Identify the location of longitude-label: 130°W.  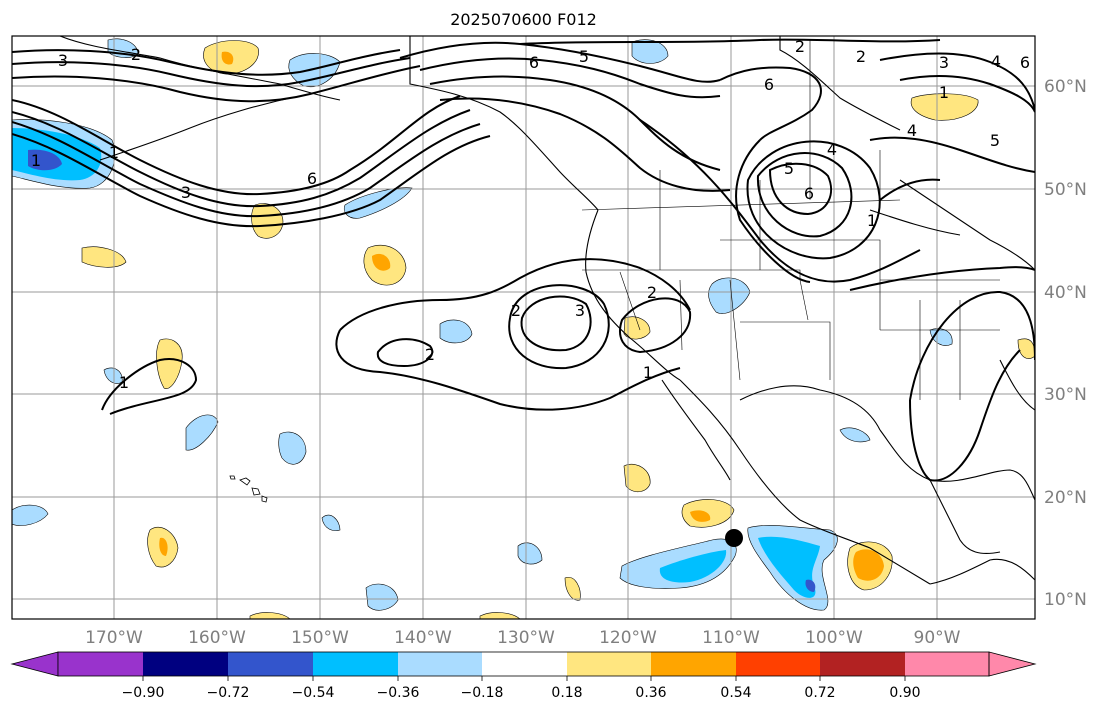
(526, 638).